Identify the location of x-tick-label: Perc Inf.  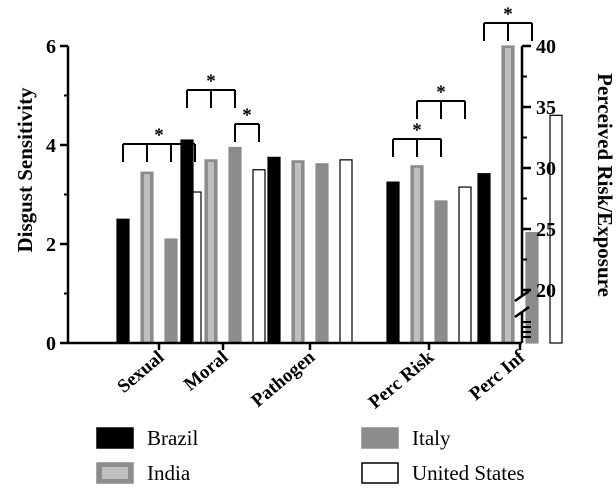
(497, 375).